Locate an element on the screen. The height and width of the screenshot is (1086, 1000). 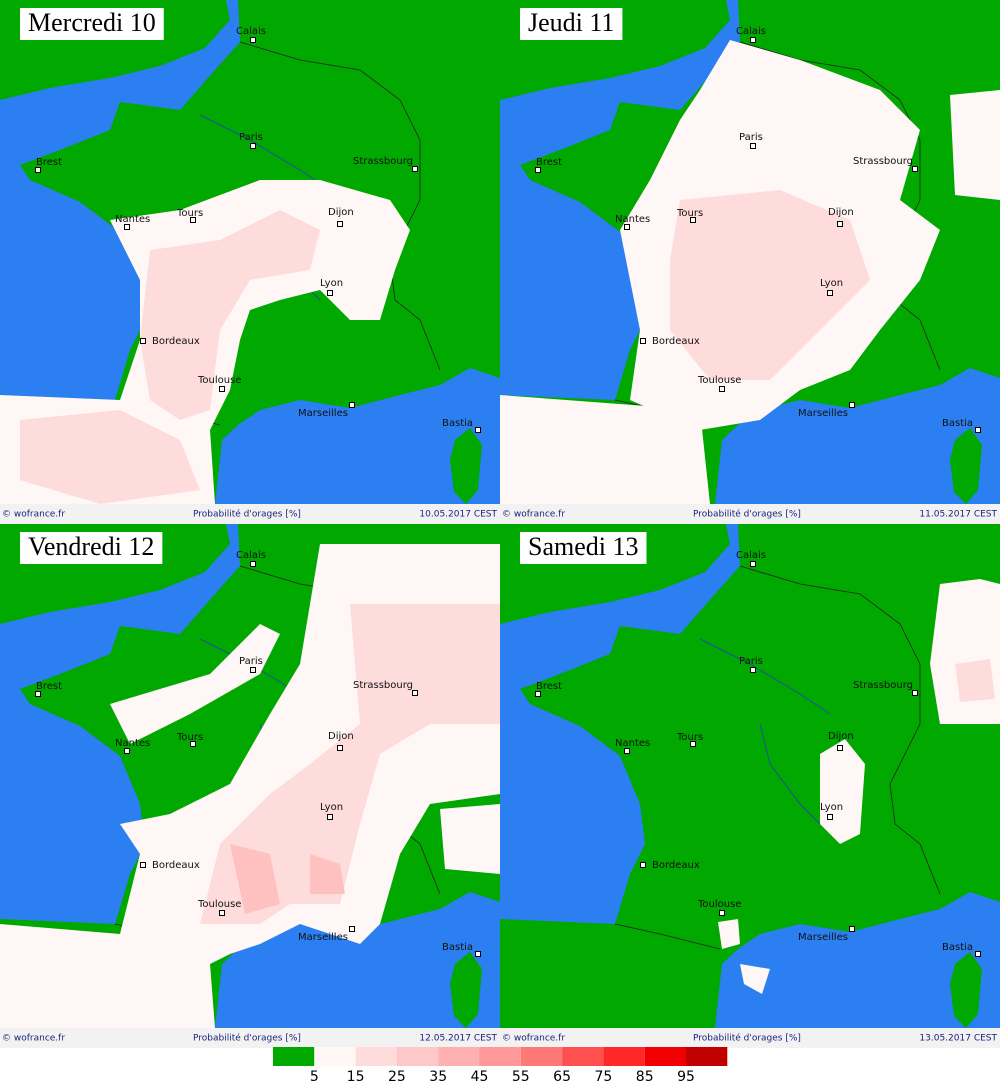
legend-label: 35 is located at coordinates (438, 1077).